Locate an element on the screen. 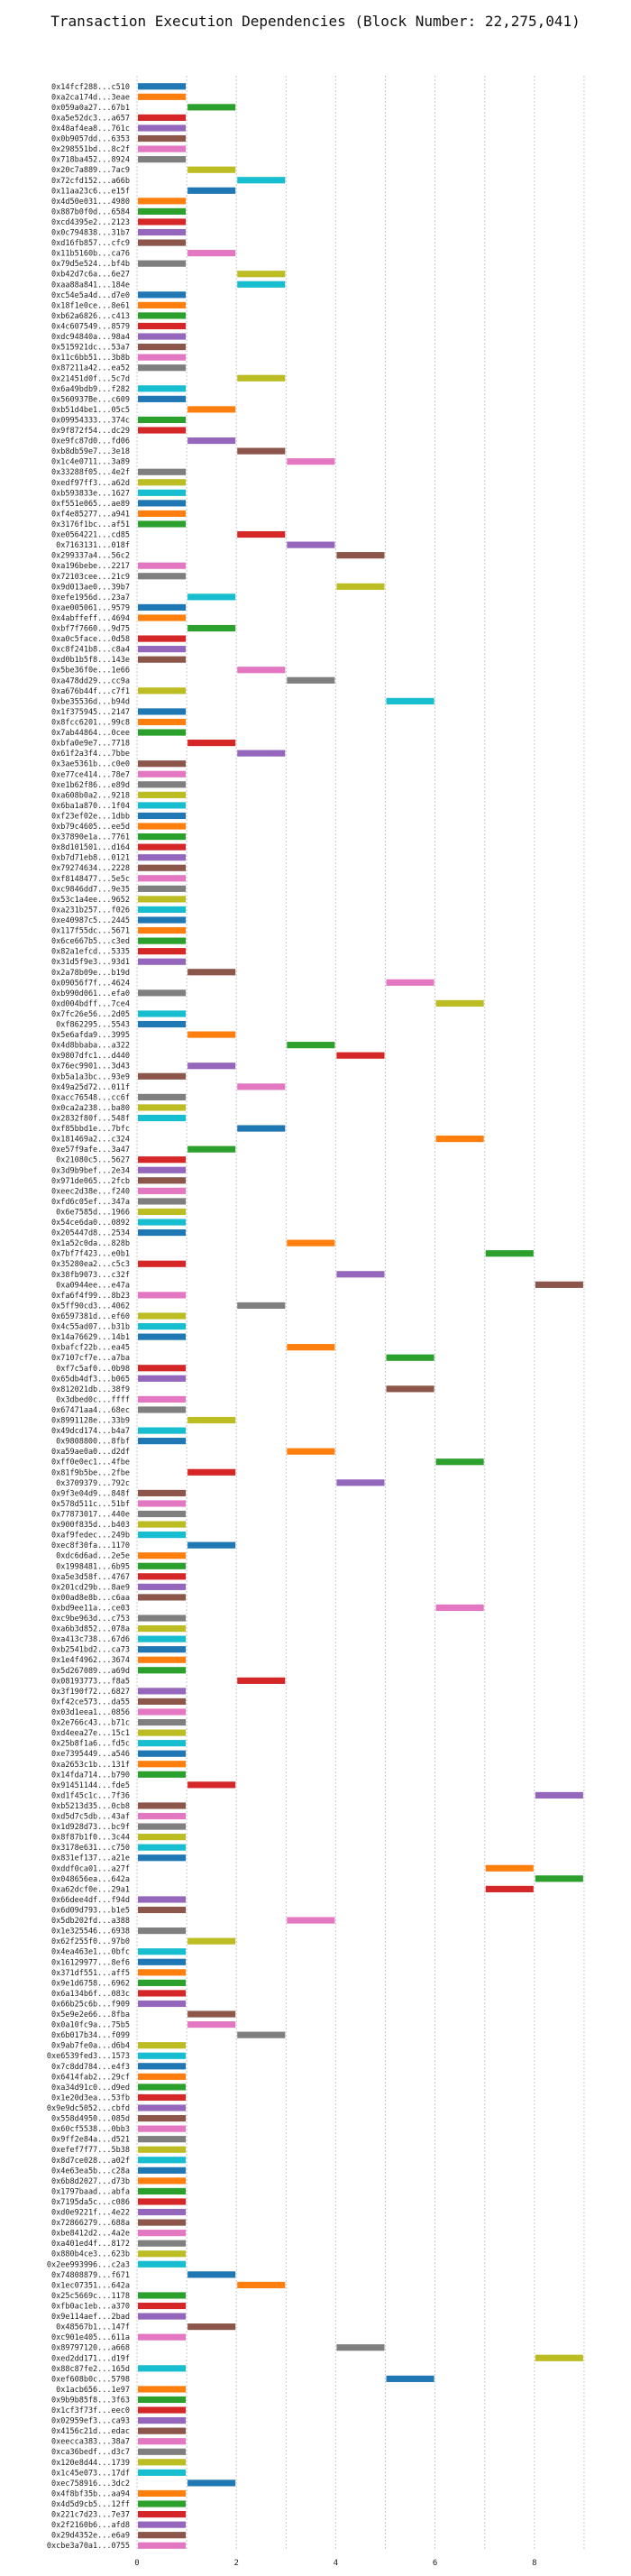 Image resolution: width=631 pixels, height=2576 pixels. y-tick-label: 0x3f190f72...6827 is located at coordinates (90, 1693).